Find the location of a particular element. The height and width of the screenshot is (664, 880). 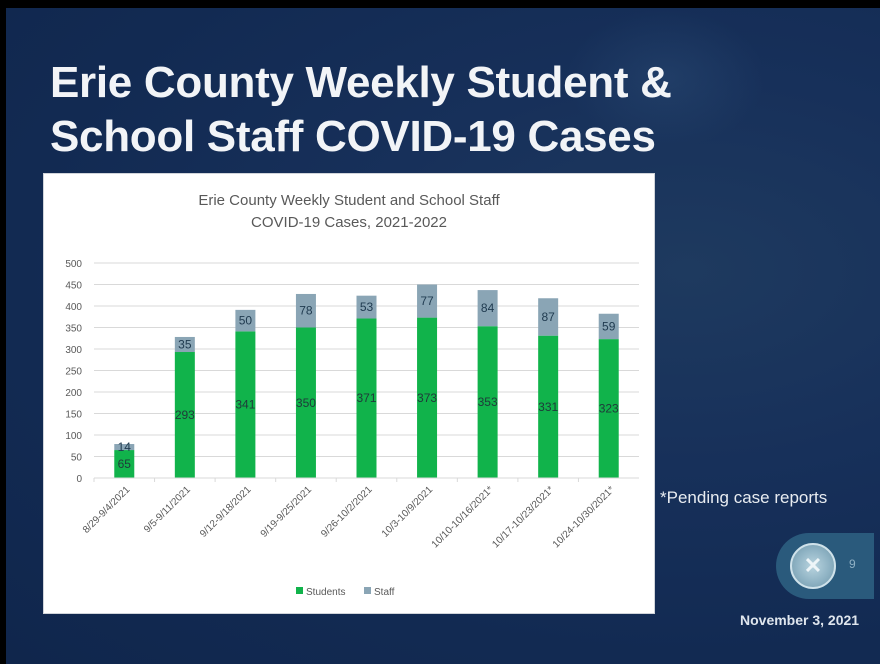

legend-swatch-staff is located at coordinates (367, 590).